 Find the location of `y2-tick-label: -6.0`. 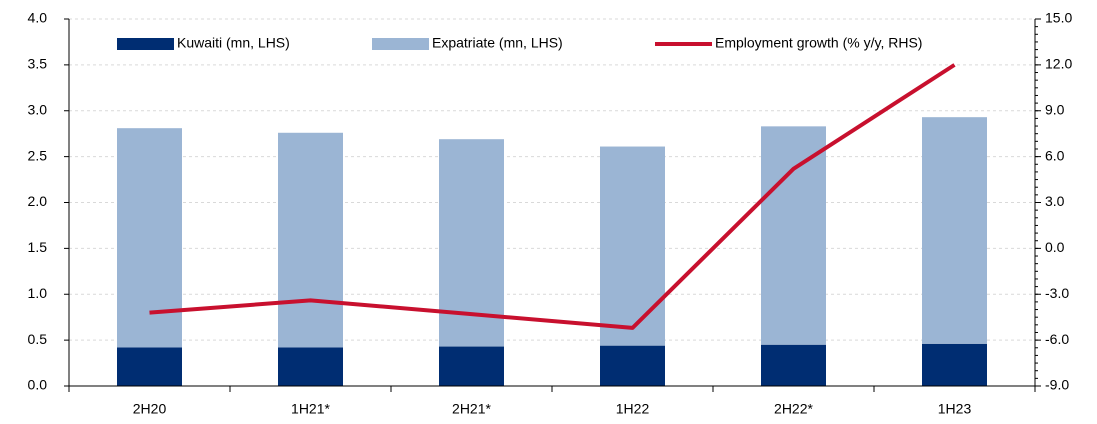

y2-tick-label: -6.0 is located at coordinates (1057, 339).